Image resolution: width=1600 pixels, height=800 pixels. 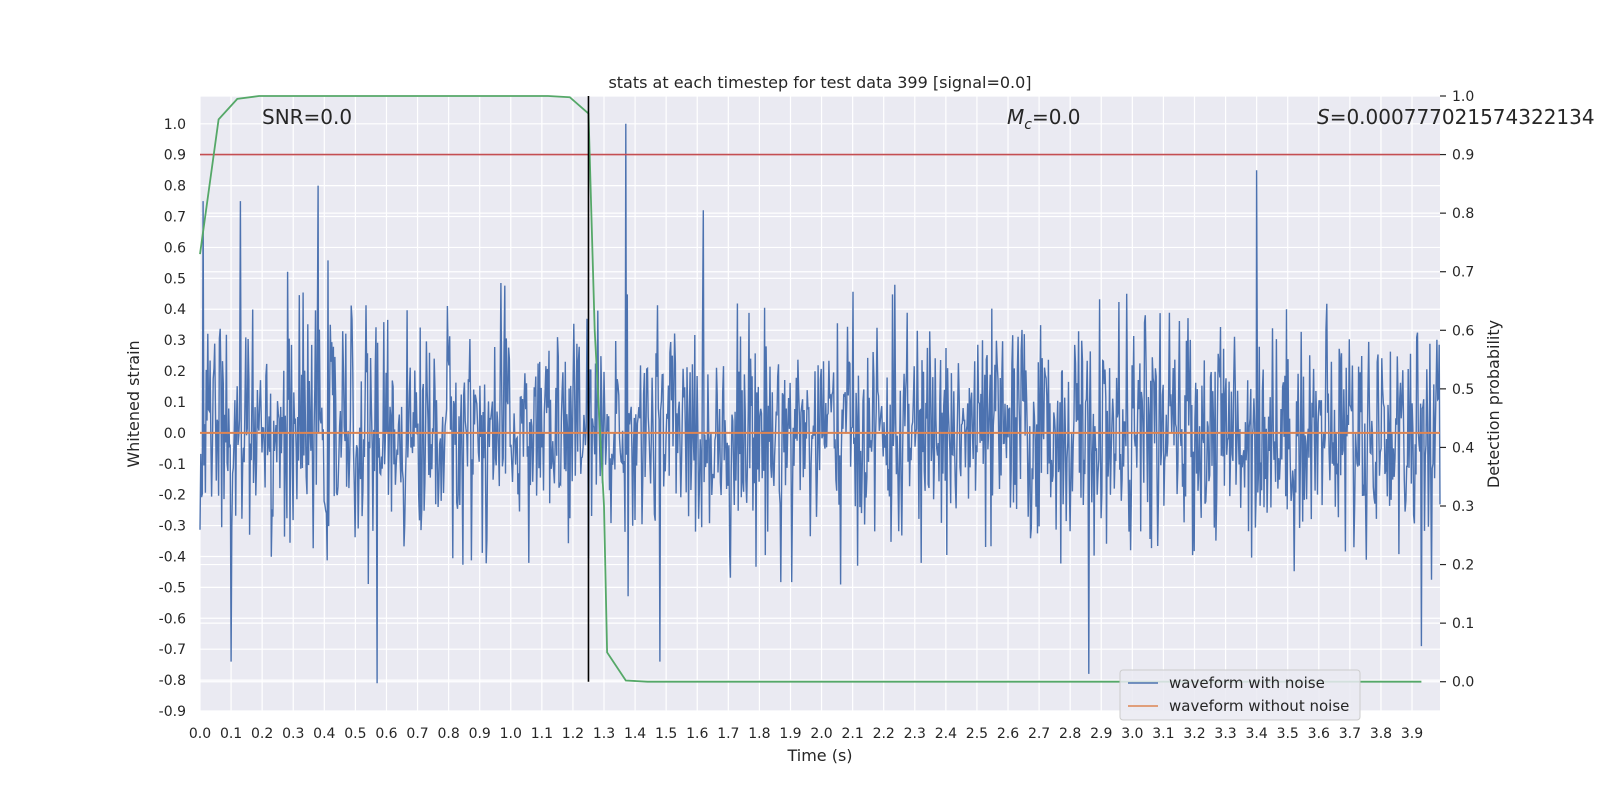 I want to click on x-tick-label: 3.7, so click(x=1350, y=734).